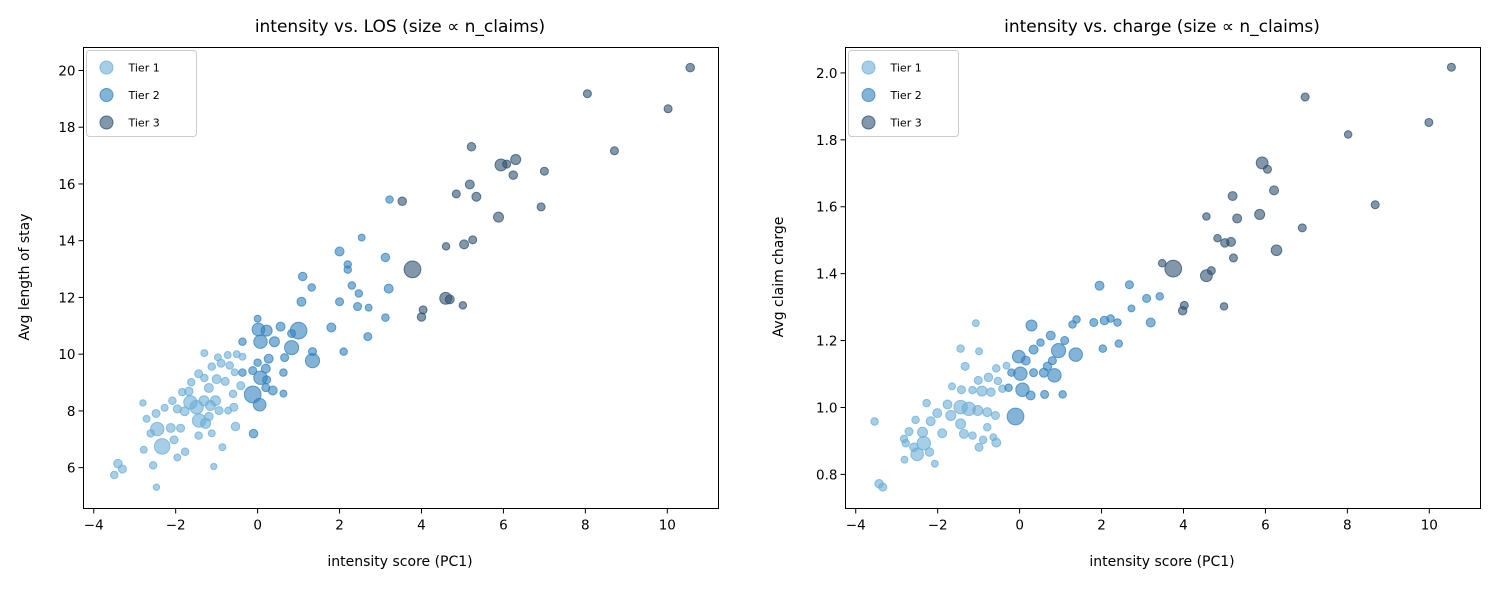 The width and height of the screenshot is (1494, 590). What do you see at coordinates (94, 526) in the screenshot?
I see `left-x-tick-label: −4` at bounding box center [94, 526].